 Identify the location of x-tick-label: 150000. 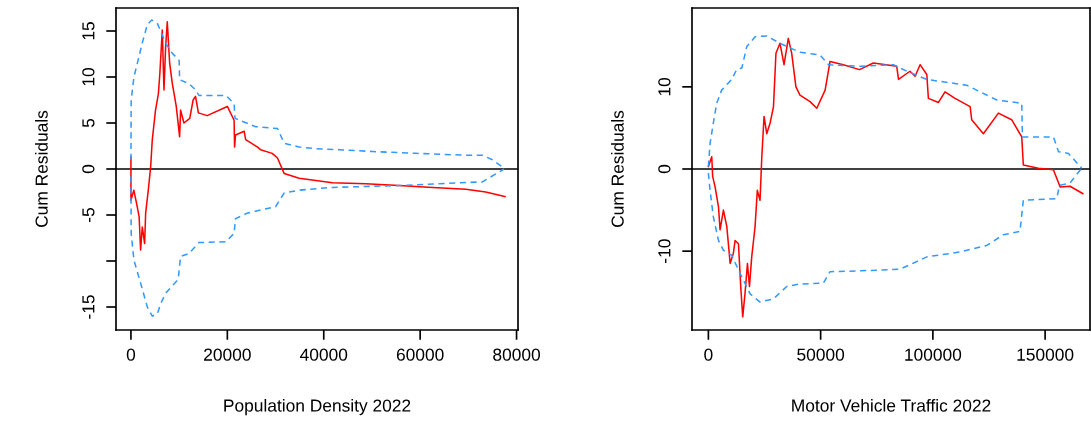
(1045, 354).